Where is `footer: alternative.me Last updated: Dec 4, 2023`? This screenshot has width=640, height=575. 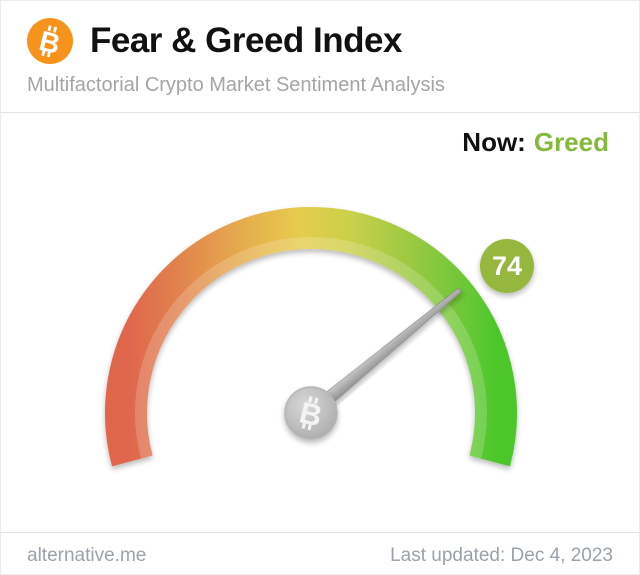 footer: alternative.me Last updated: Dec 4, 2023 is located at coordinates (320, 550).